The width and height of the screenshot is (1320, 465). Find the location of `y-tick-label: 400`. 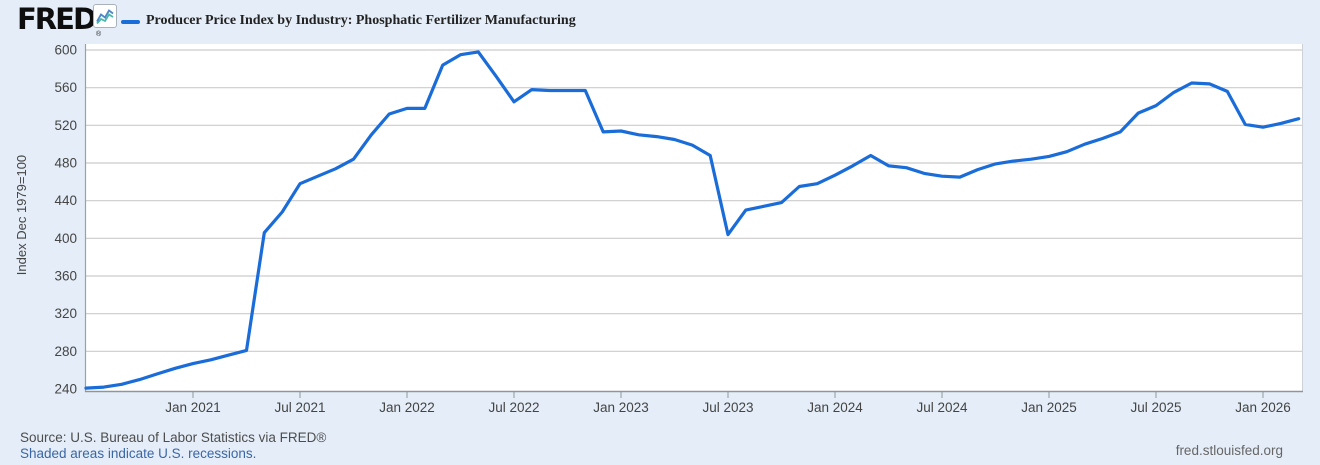

y-tick-label: 400 is located at coordinates (65, 238).